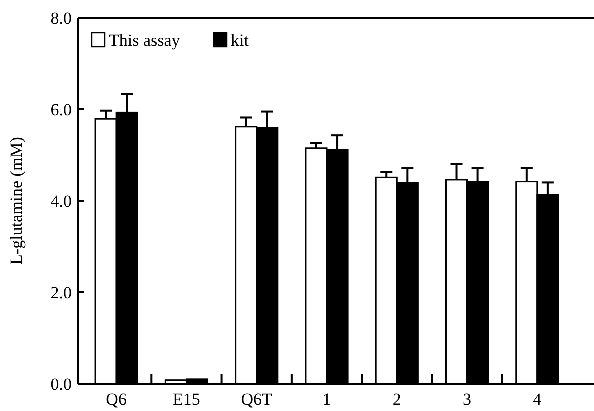 This screenshot has height=411, width=594. Describe the element at coordinates (397, 399) in the screenshot. I see `x-tick-label: 2` at that location.